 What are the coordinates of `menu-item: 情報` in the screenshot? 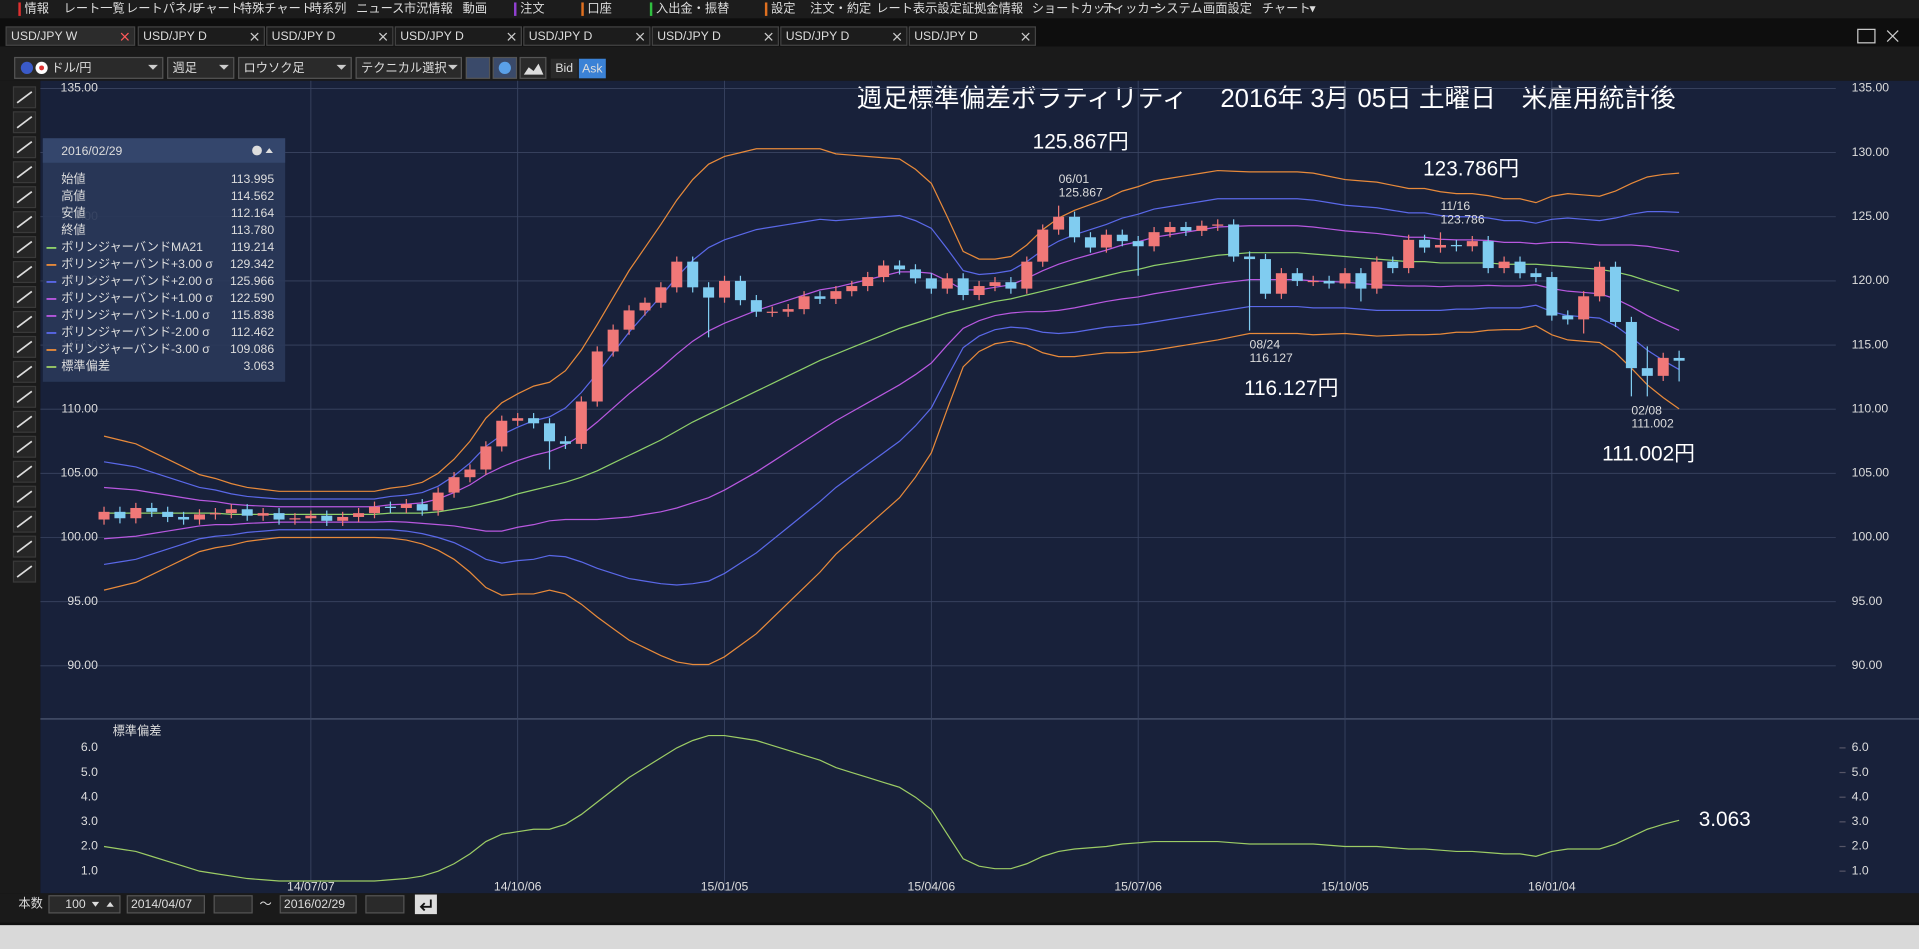 It's located at (36, 8).